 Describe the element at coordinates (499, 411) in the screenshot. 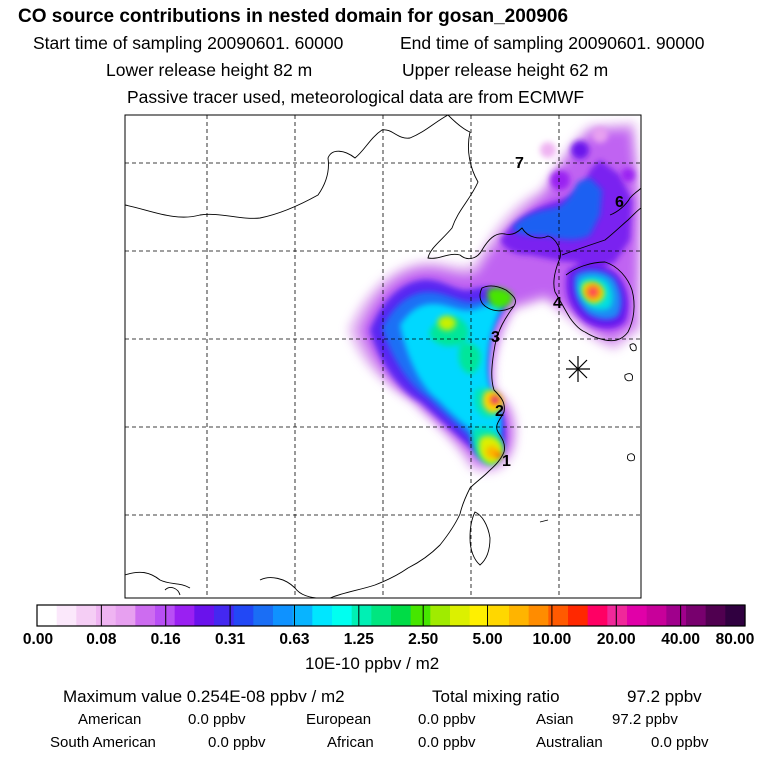

I see `region-label-2: 2` at that location.